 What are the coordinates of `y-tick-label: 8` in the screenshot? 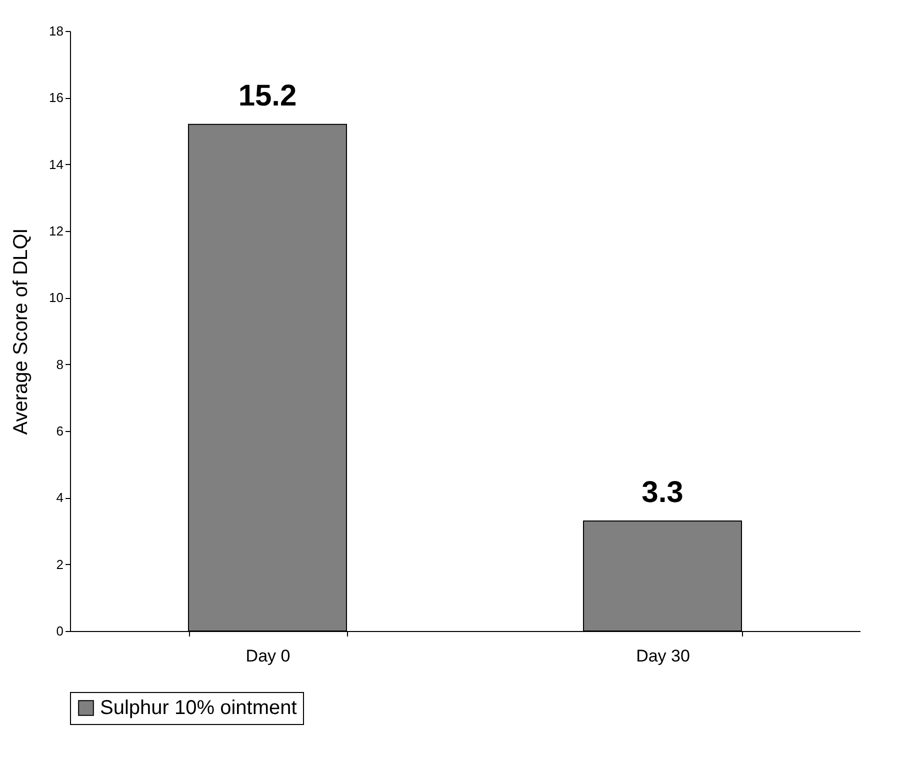 It's located at (60, 364).